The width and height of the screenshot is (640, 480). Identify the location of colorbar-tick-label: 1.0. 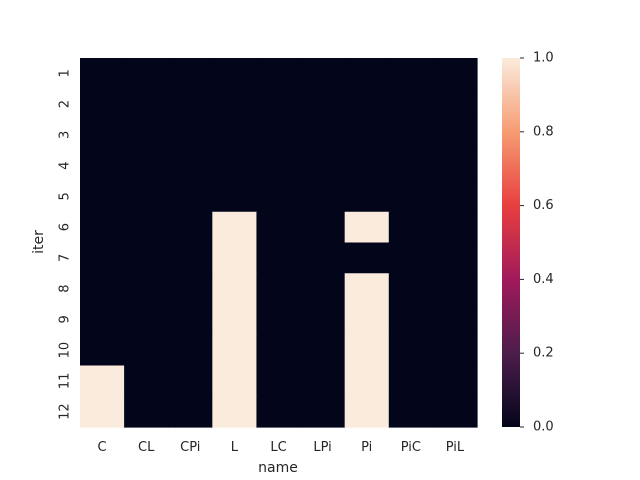
(543, 58).